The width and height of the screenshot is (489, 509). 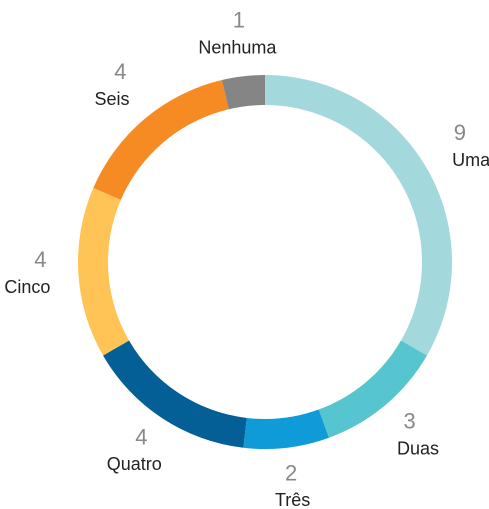 What do you see at coordinates (418, 448) in the screenshot?
I see `slice-label: Duas` at bounding box center [418, 448].